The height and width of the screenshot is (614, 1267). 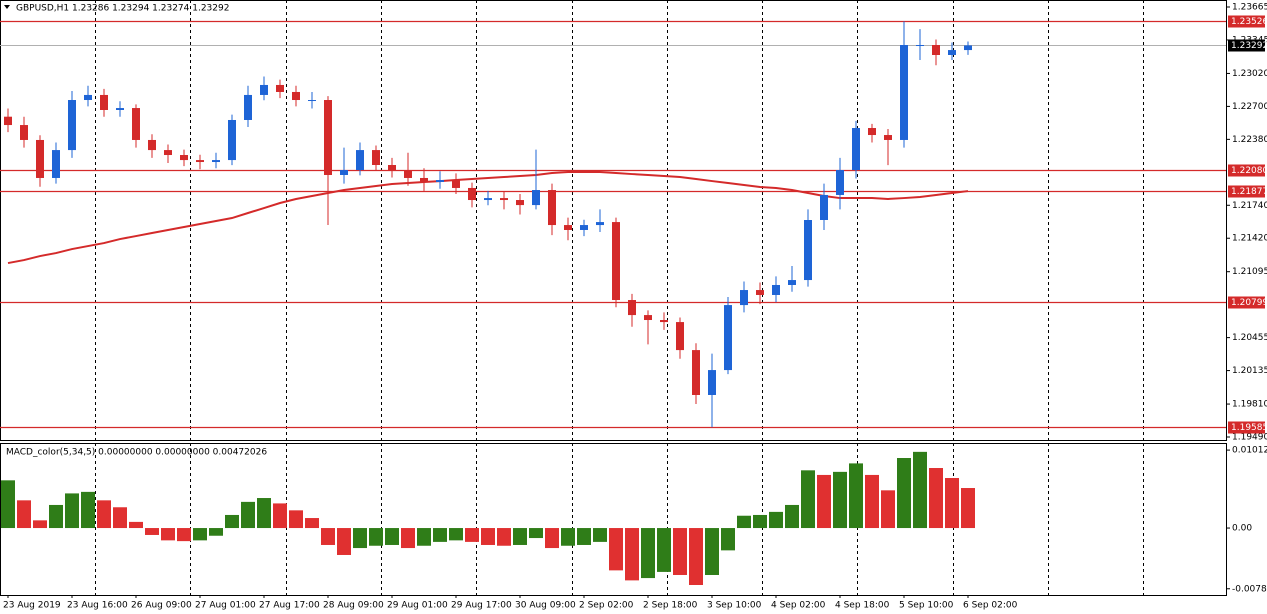 What do you see at coordinates (1249, 206) in the screenshot?
I see `y-tick-label: 1.21740` at bounding box center [1249, 206].